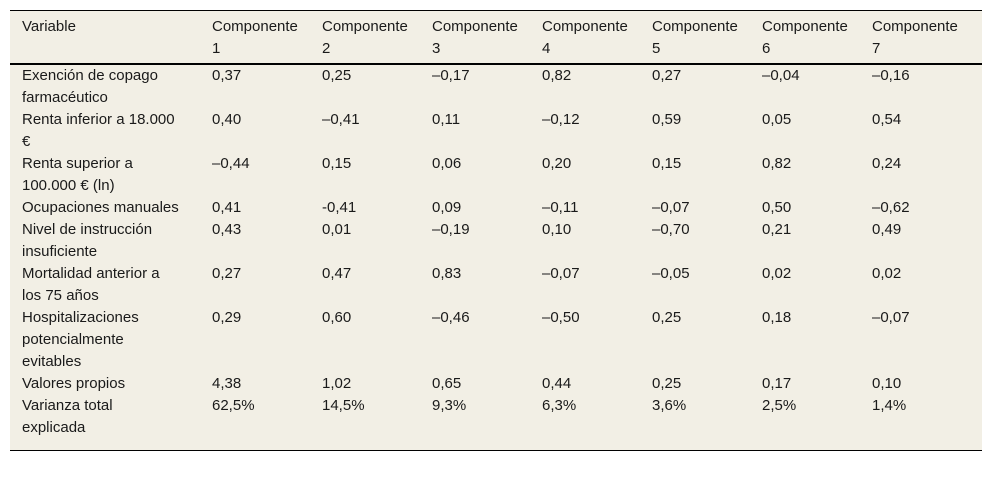 This screenshot has height=479, width=992. I want to click on value-cell: 0,24, so click(887, 163).